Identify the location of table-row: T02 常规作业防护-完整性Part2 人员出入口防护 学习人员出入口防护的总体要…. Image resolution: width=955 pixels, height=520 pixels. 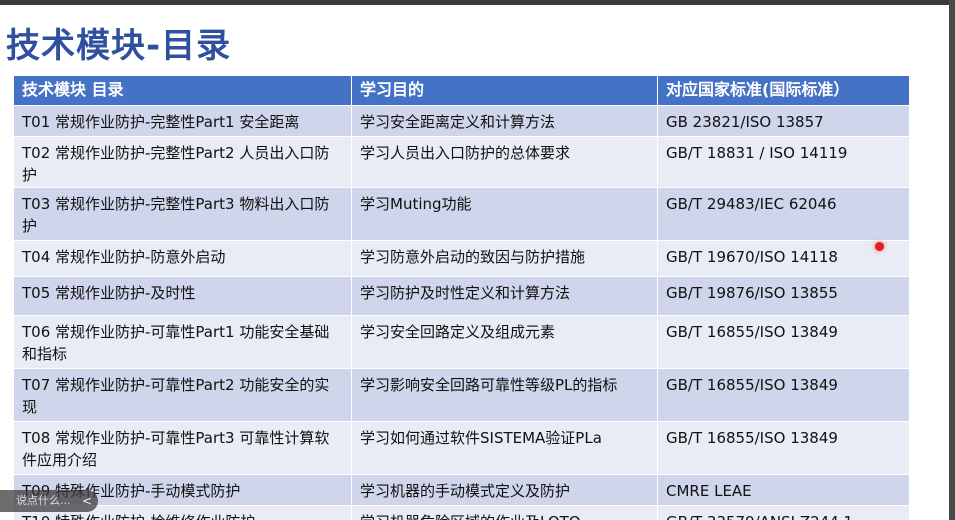
(462, 162).